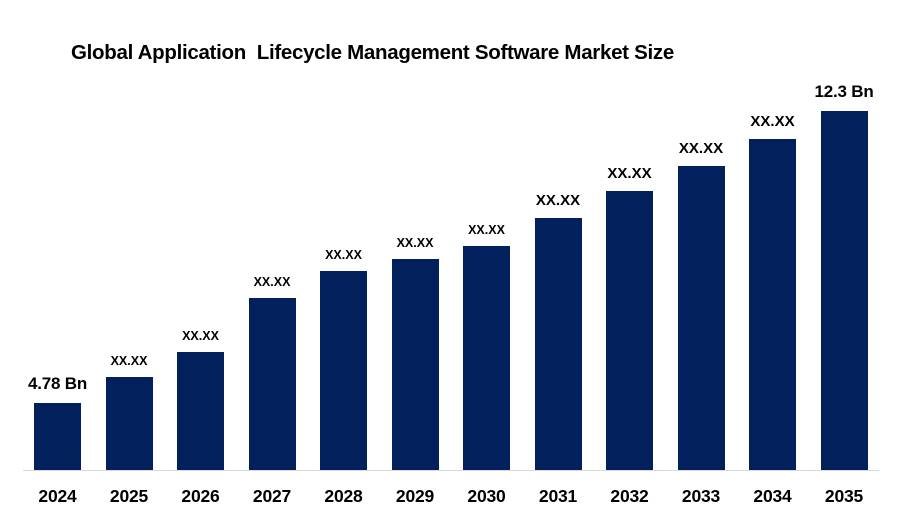 Image resolution: width=900 pixels, height=525 pixels. Describe the element at coordinates (200, 496) in the screenshot. I see `x-axis-label: 2026` at that location.